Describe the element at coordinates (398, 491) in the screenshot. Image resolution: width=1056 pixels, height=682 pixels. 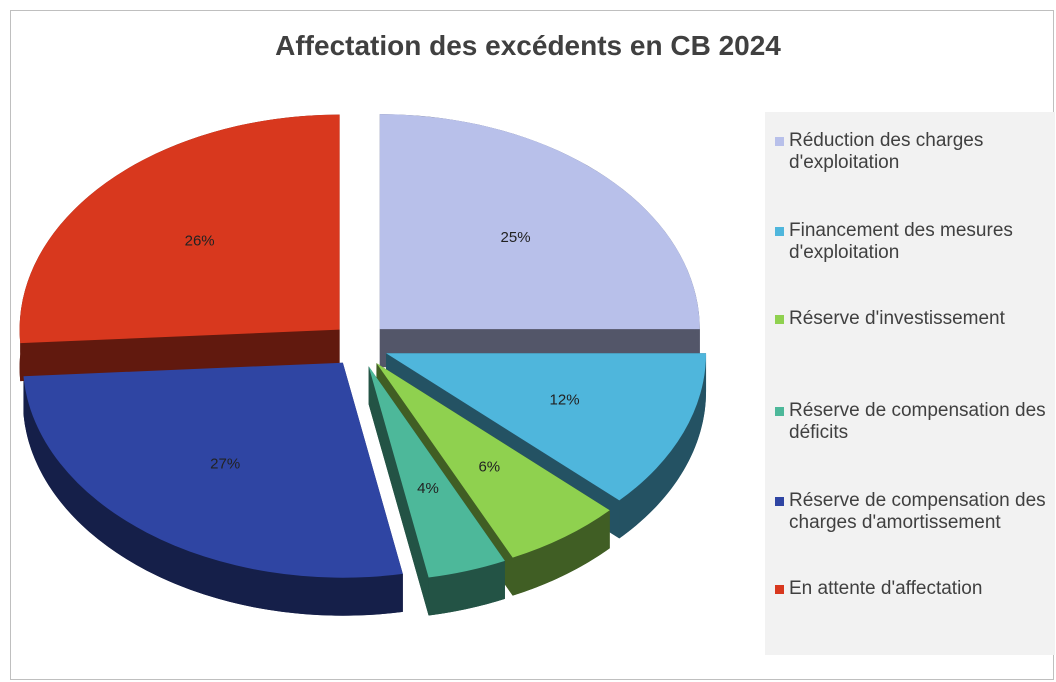
I see `slice-edge` at that location.